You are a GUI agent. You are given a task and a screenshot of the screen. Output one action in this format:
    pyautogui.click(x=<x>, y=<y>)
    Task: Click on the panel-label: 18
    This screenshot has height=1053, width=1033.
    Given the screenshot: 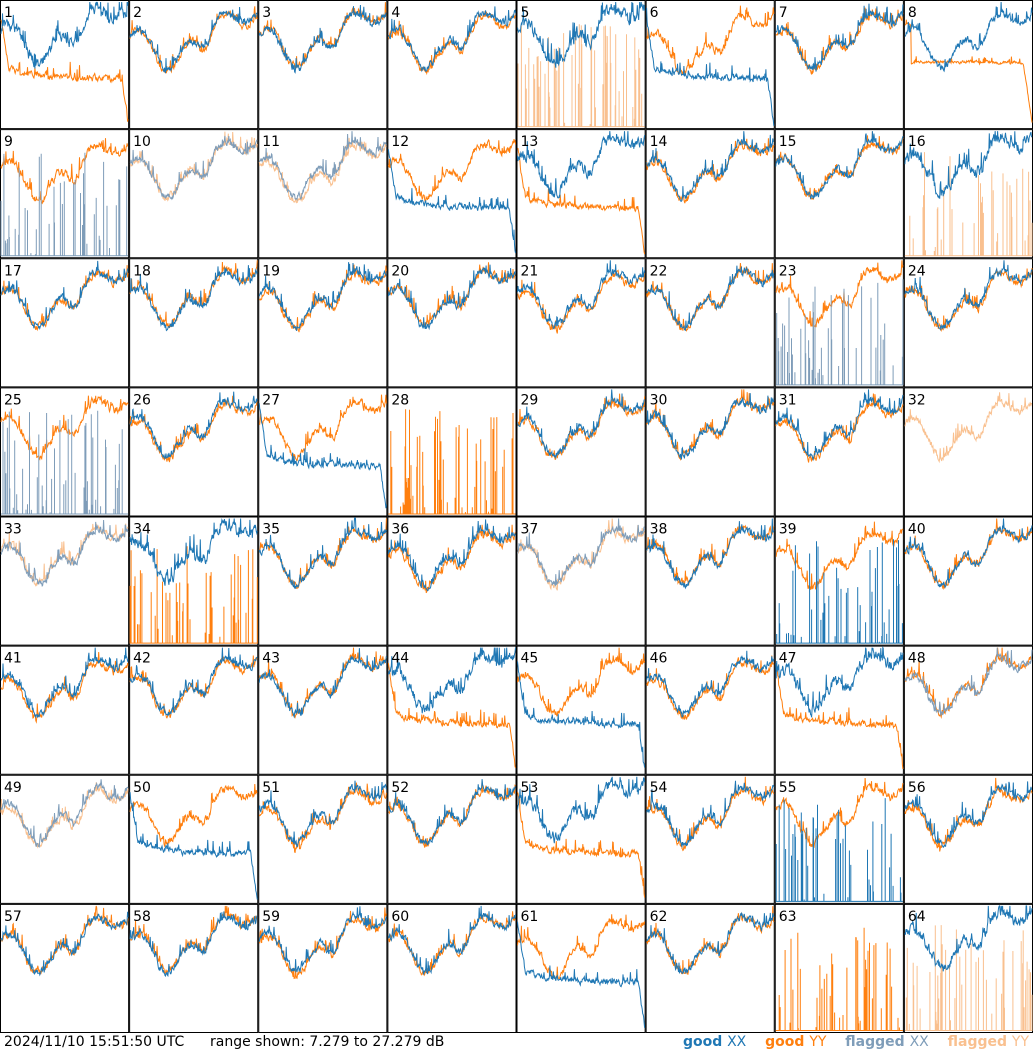 What is the action you would take?
    pyautogui.click(x=142, y=271)
    